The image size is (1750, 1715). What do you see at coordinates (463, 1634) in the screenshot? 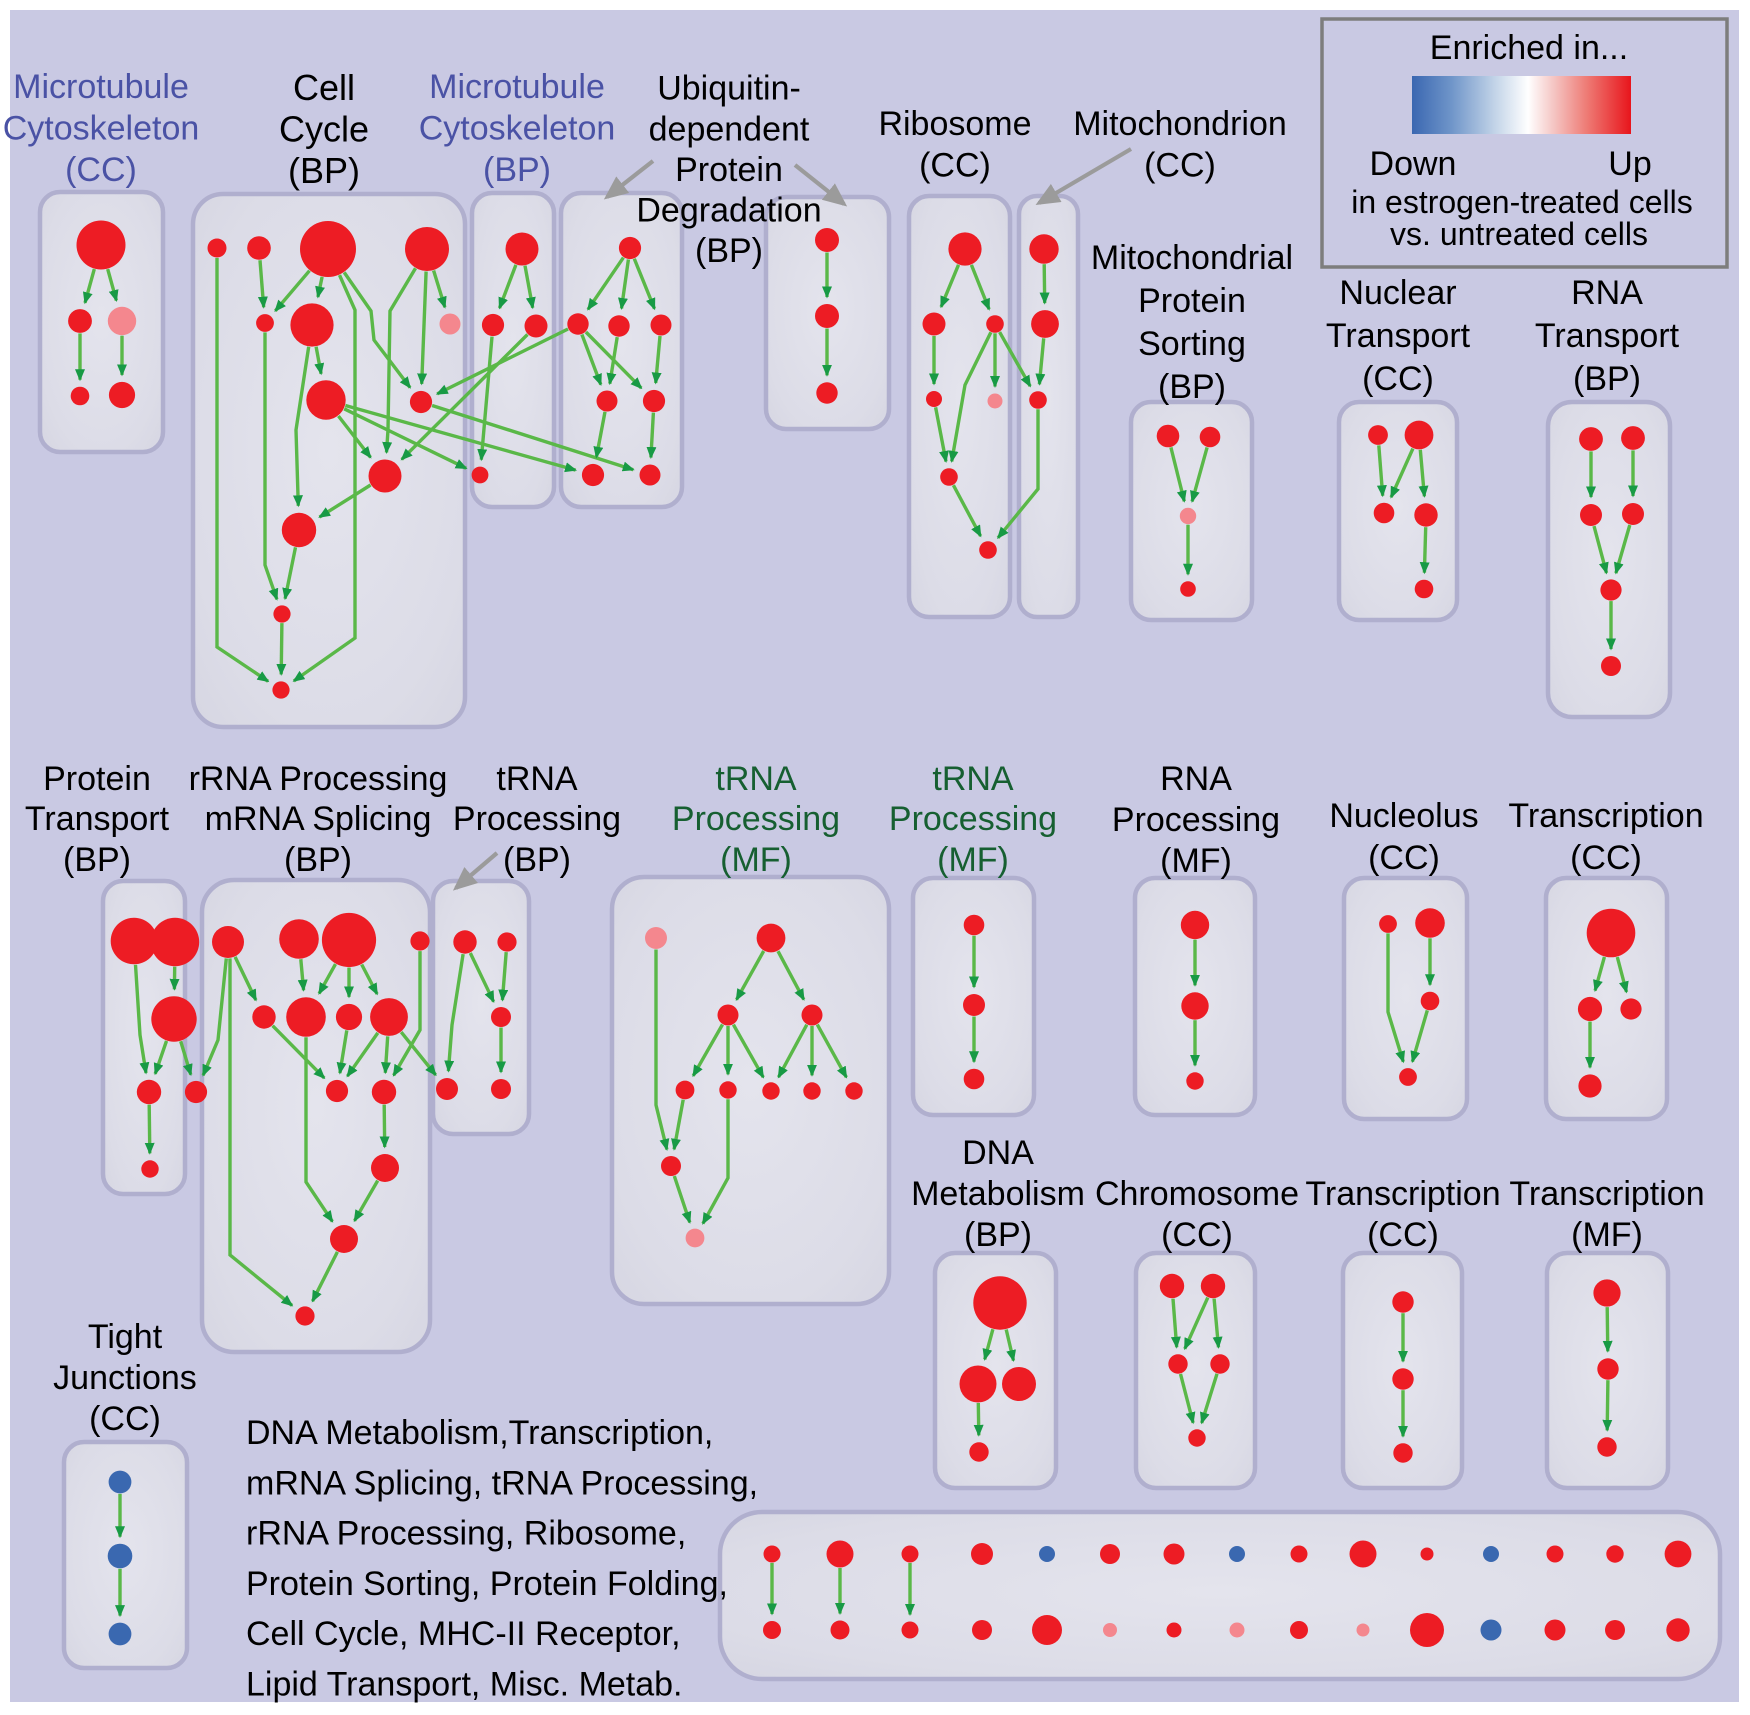
I see `svg-text: Cell Cycle, MHC-II Receptor,` at bounding box center [463, 1634].